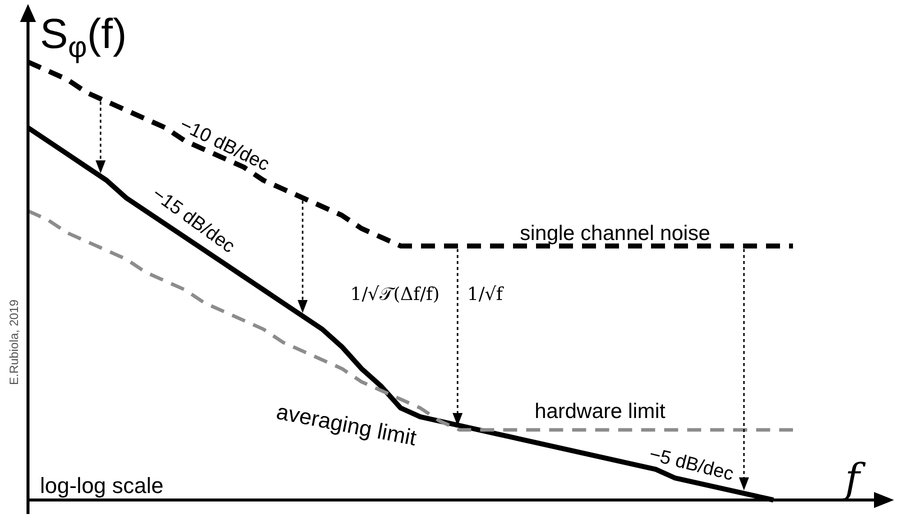  What do you see at coordinates (854, 479) in the screenshot?
I see `x-axis-title: f` at bounding box center [854, 479].